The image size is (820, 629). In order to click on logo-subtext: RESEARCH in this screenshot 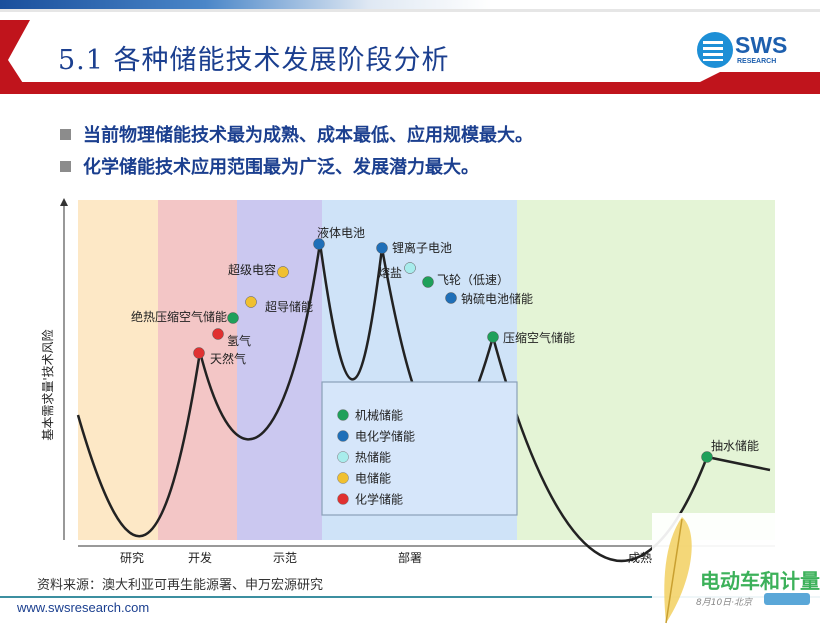, I will do `click(757, 61)`.